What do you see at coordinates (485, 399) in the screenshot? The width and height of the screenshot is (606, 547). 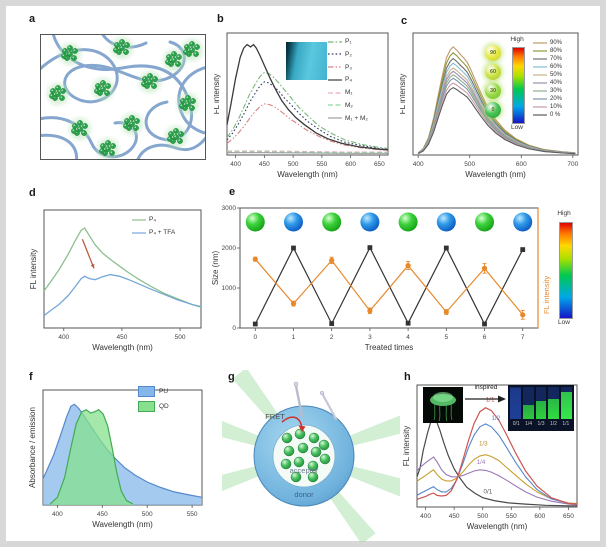 I see `inspired-arrow` at bounding box center [485, 399].